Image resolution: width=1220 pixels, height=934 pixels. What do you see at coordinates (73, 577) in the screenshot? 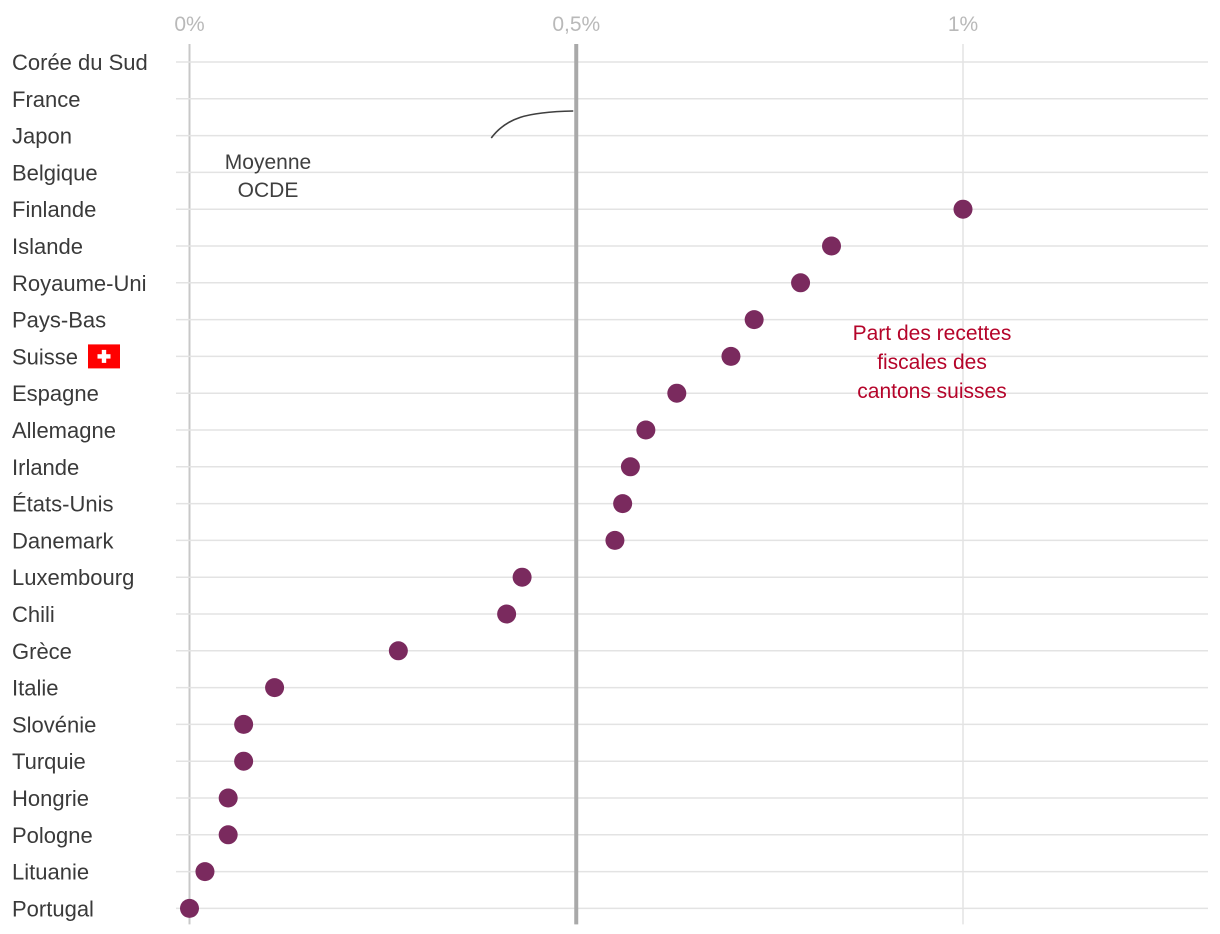
I see `category-label: Luxembourg` at bounding box center [73, 577].